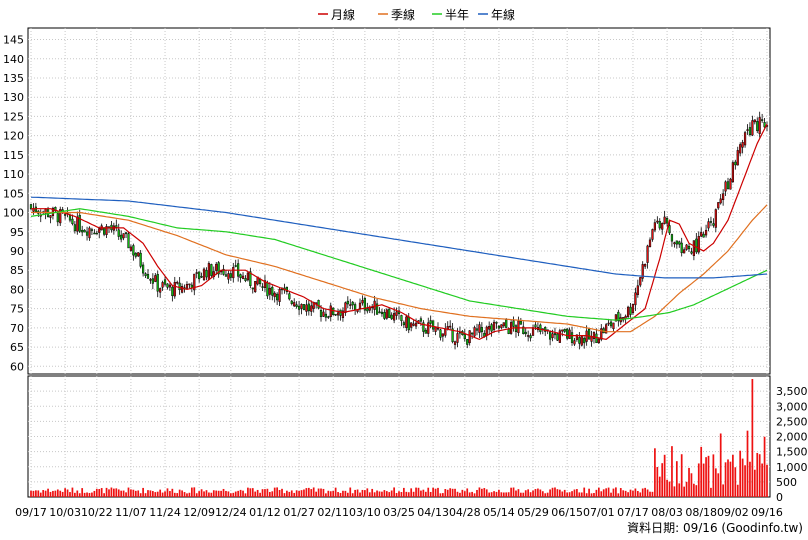  I want to click on date-tick-label: 10/22, so click(97, 512).